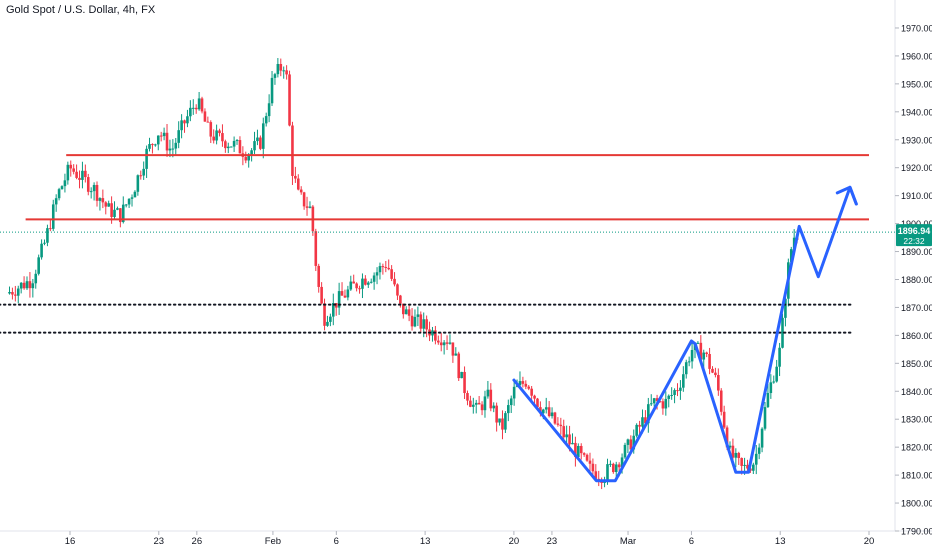  Describe the element at coordinates (336, 541) in the screenshot. I see `x-tick-label: 6` at that location.